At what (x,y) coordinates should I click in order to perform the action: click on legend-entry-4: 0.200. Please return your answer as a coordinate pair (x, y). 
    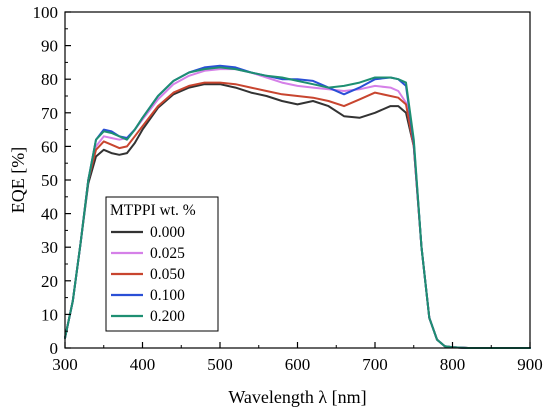
    Looking at the image, I should click on (167, 316).